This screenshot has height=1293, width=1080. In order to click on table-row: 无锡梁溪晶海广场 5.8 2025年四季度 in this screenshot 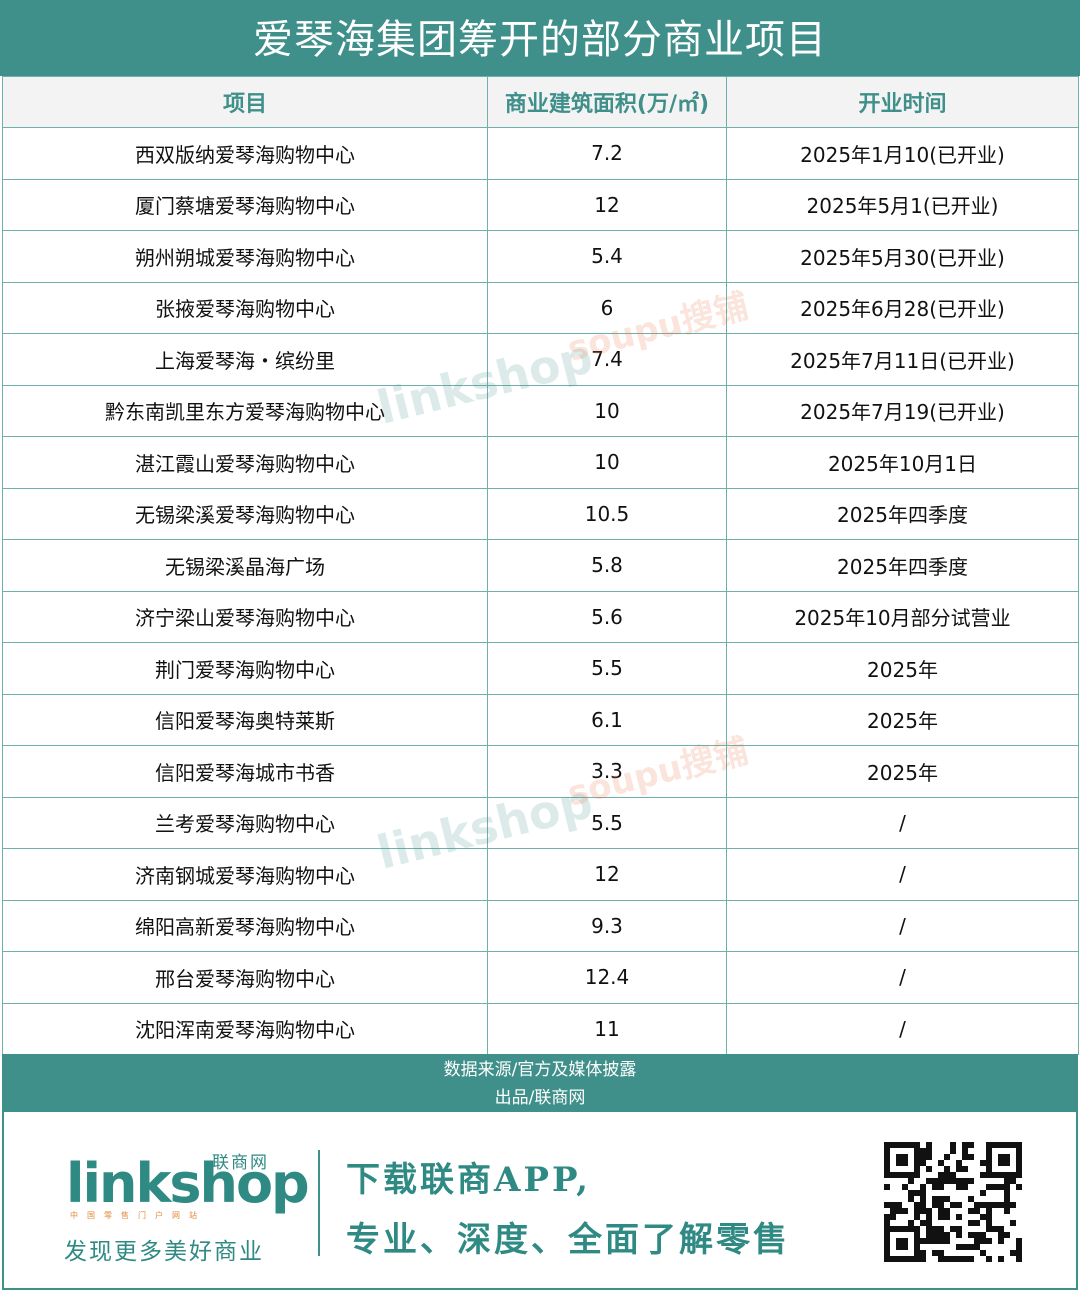, I will do `click(540, 565)`.